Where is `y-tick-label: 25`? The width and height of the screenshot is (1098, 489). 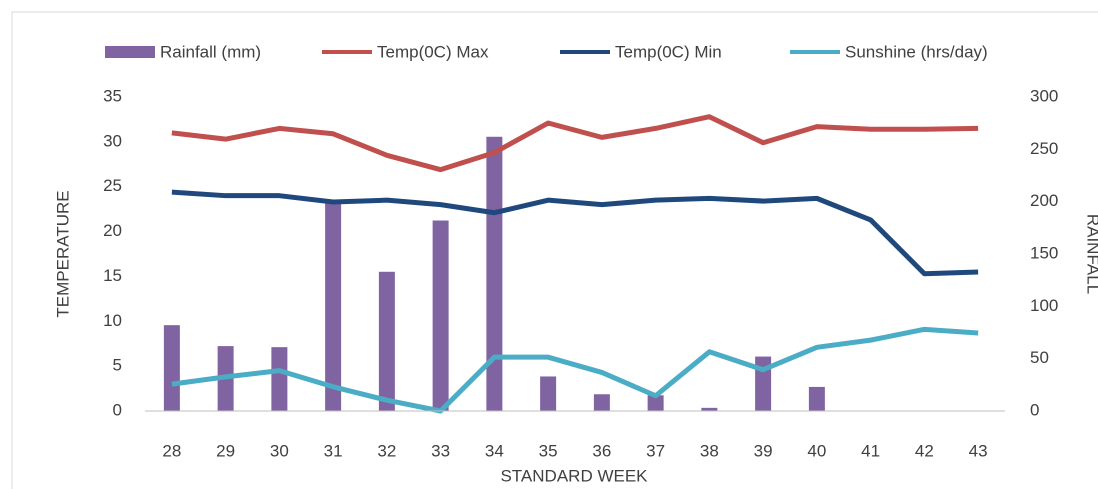 y-tick-label: 25 is located at coordinates (112, 185).